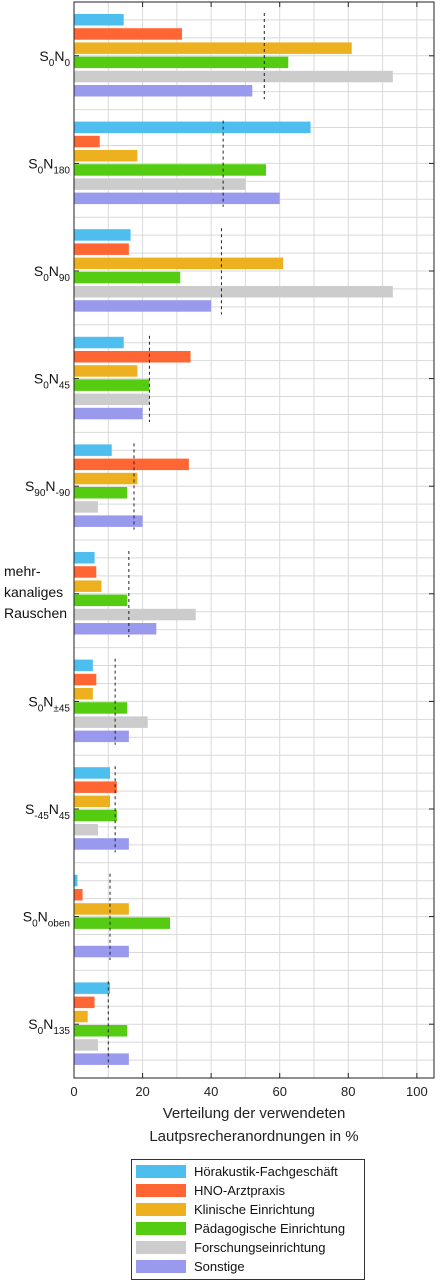 The width and height of the screenshot is (440, 1282). I want to click on category-label-line: Rauschen, so click(35, 613).